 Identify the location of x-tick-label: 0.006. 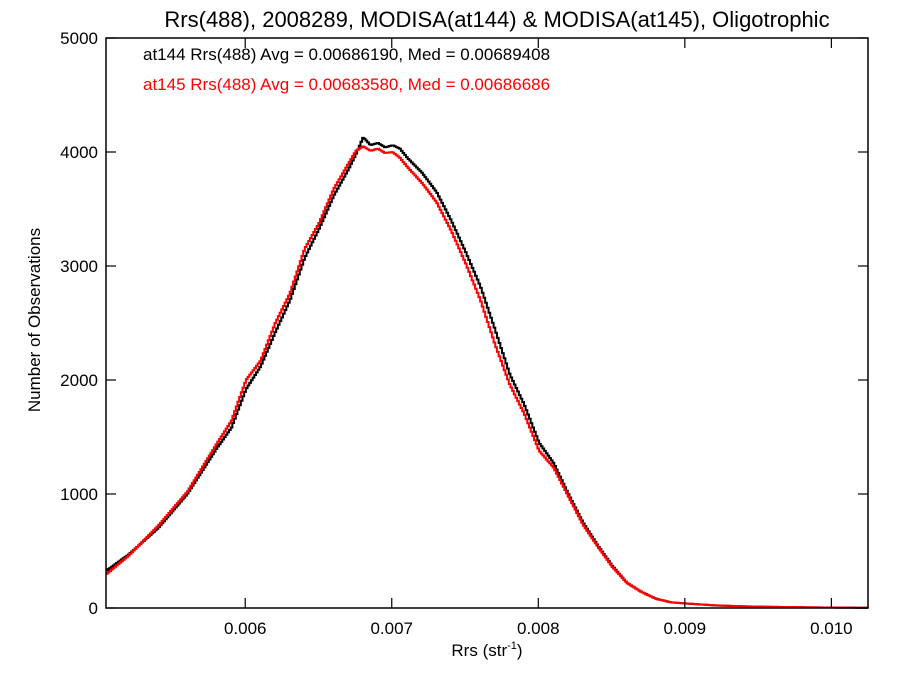
(245, 628).